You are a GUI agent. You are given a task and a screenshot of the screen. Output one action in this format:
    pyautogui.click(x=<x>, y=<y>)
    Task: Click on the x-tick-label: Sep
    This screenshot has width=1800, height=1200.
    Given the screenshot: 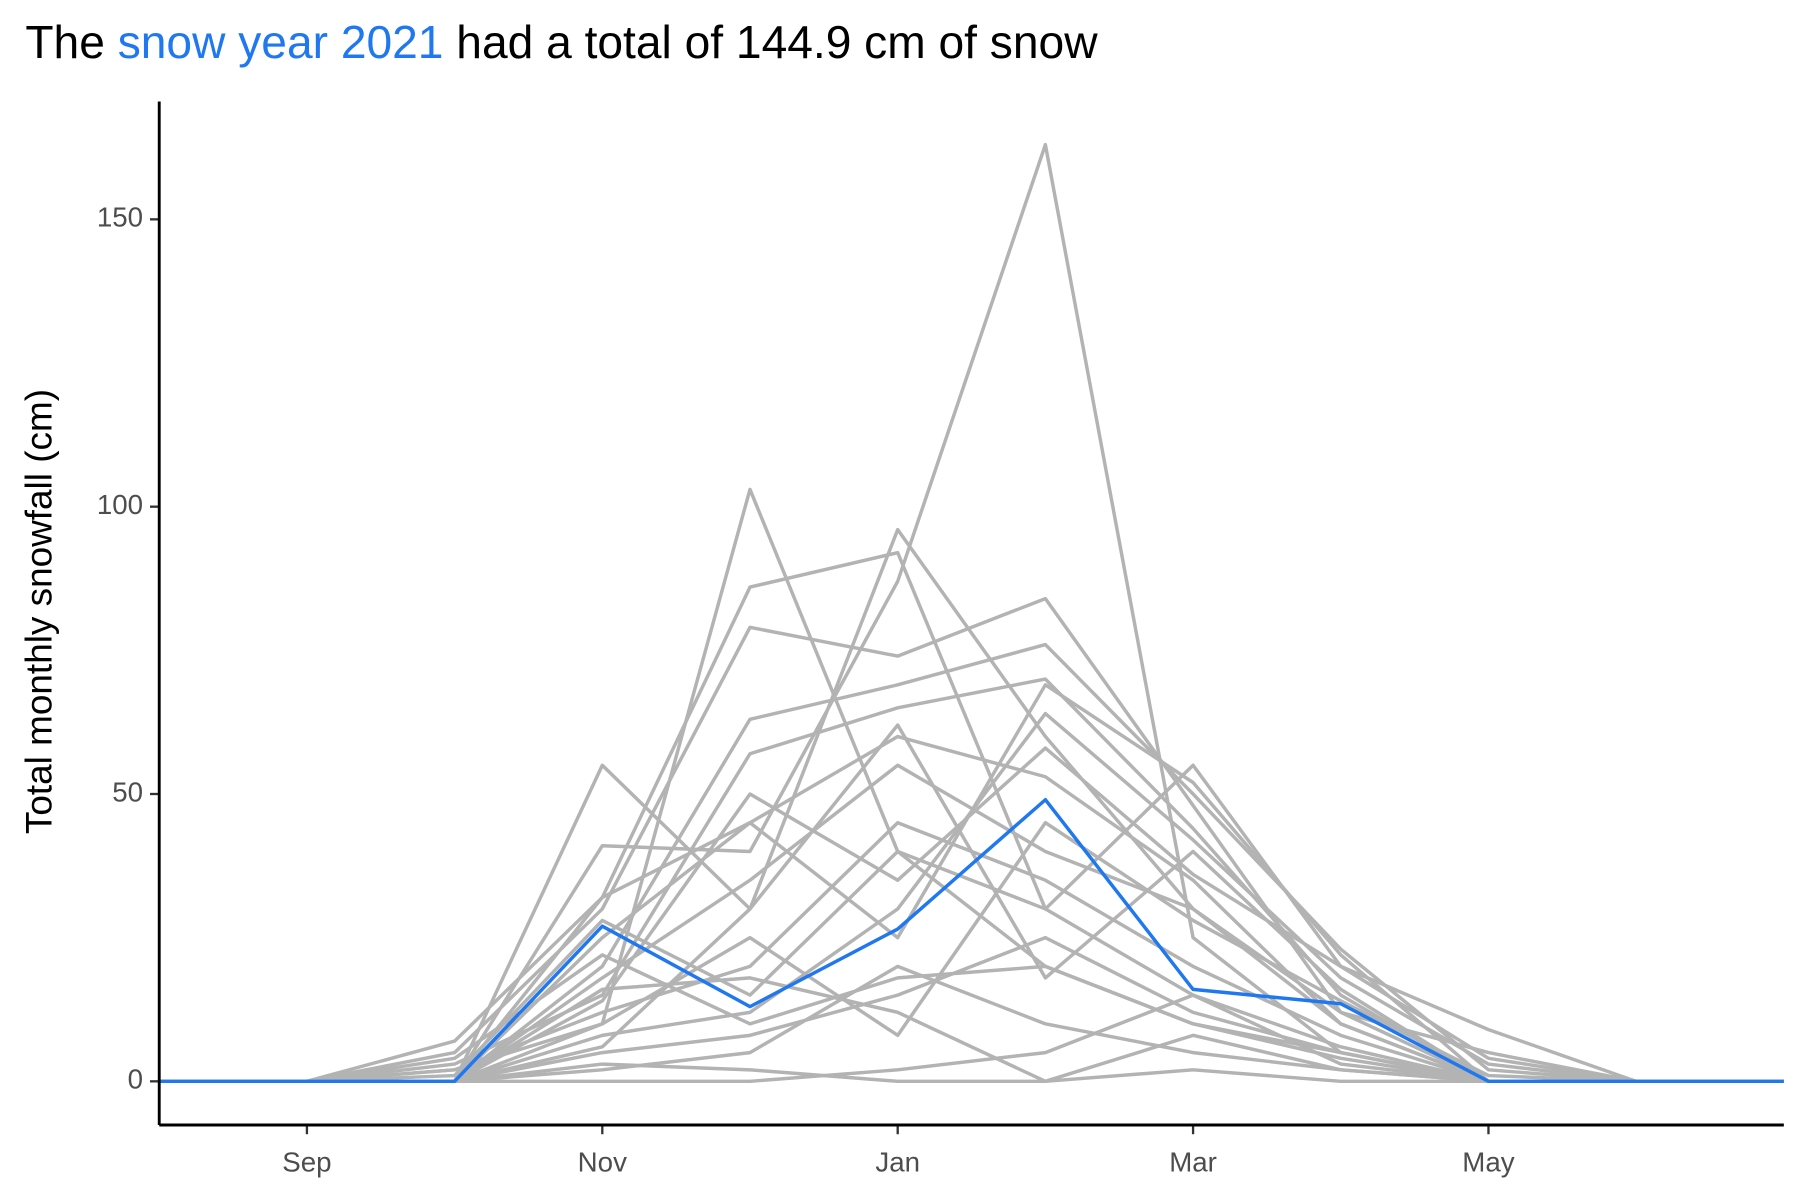 What is the action you would take?
    pyautogui.click(x=306, y=1162)
    